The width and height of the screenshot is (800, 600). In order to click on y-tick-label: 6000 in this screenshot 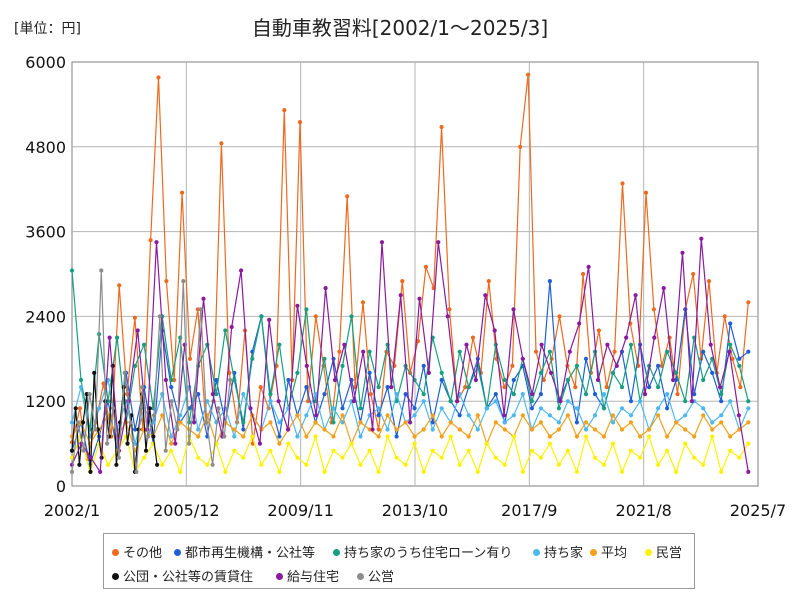, I will do `click(45, 62)`.